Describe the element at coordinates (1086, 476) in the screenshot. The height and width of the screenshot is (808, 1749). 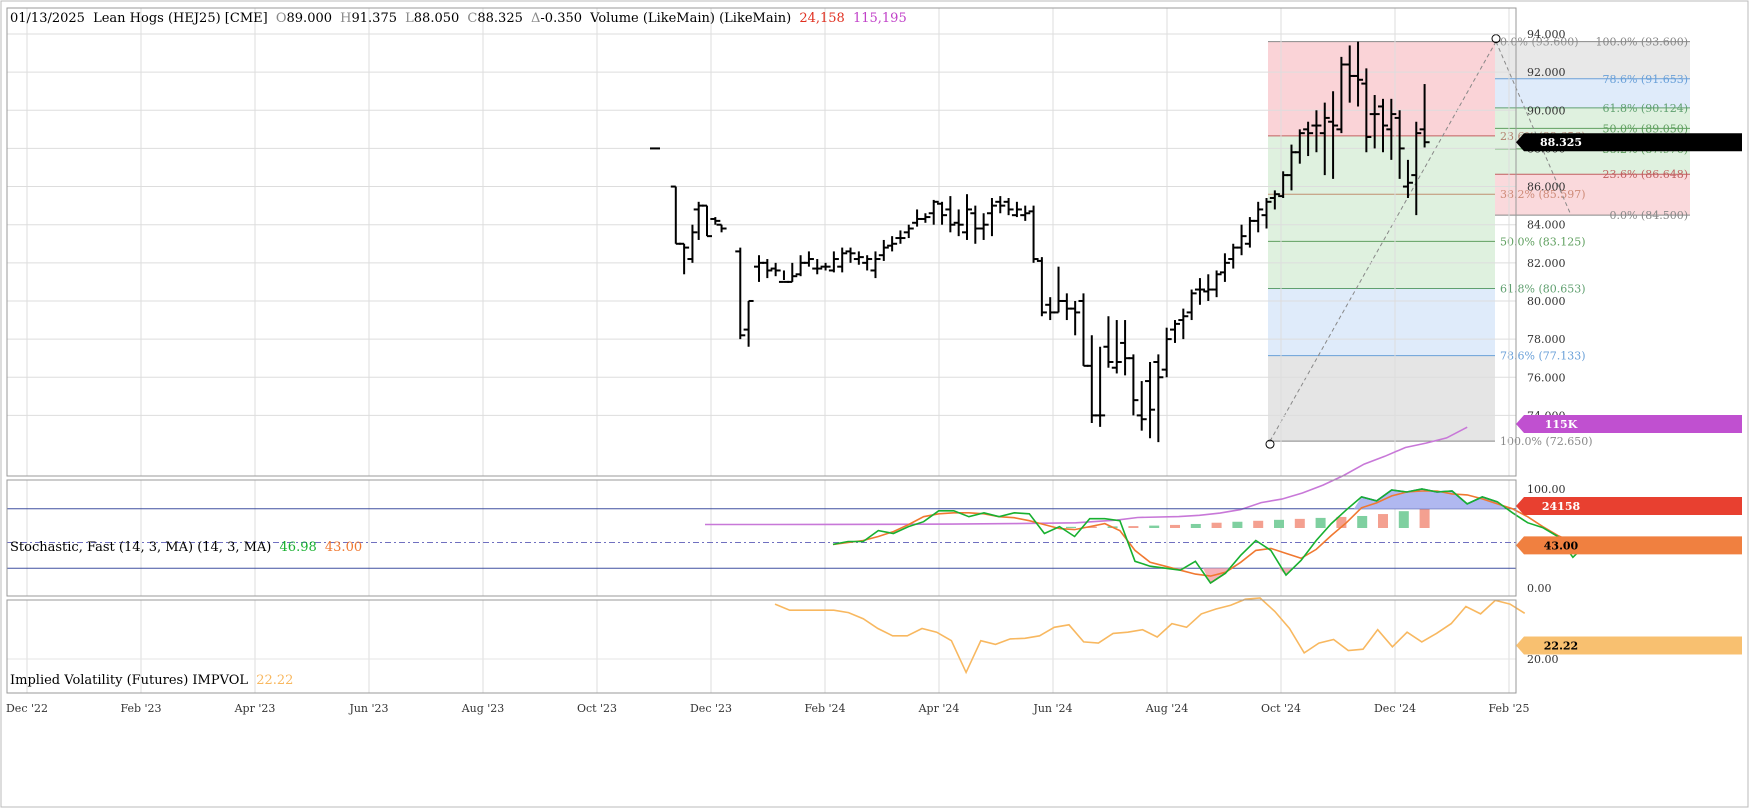
I see `open-interest-layer` at that location.